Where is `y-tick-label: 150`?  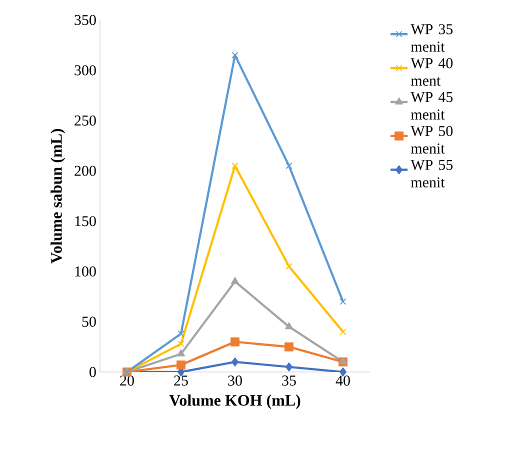 y-tick-label: 150 is located at coordinates (85, 221).